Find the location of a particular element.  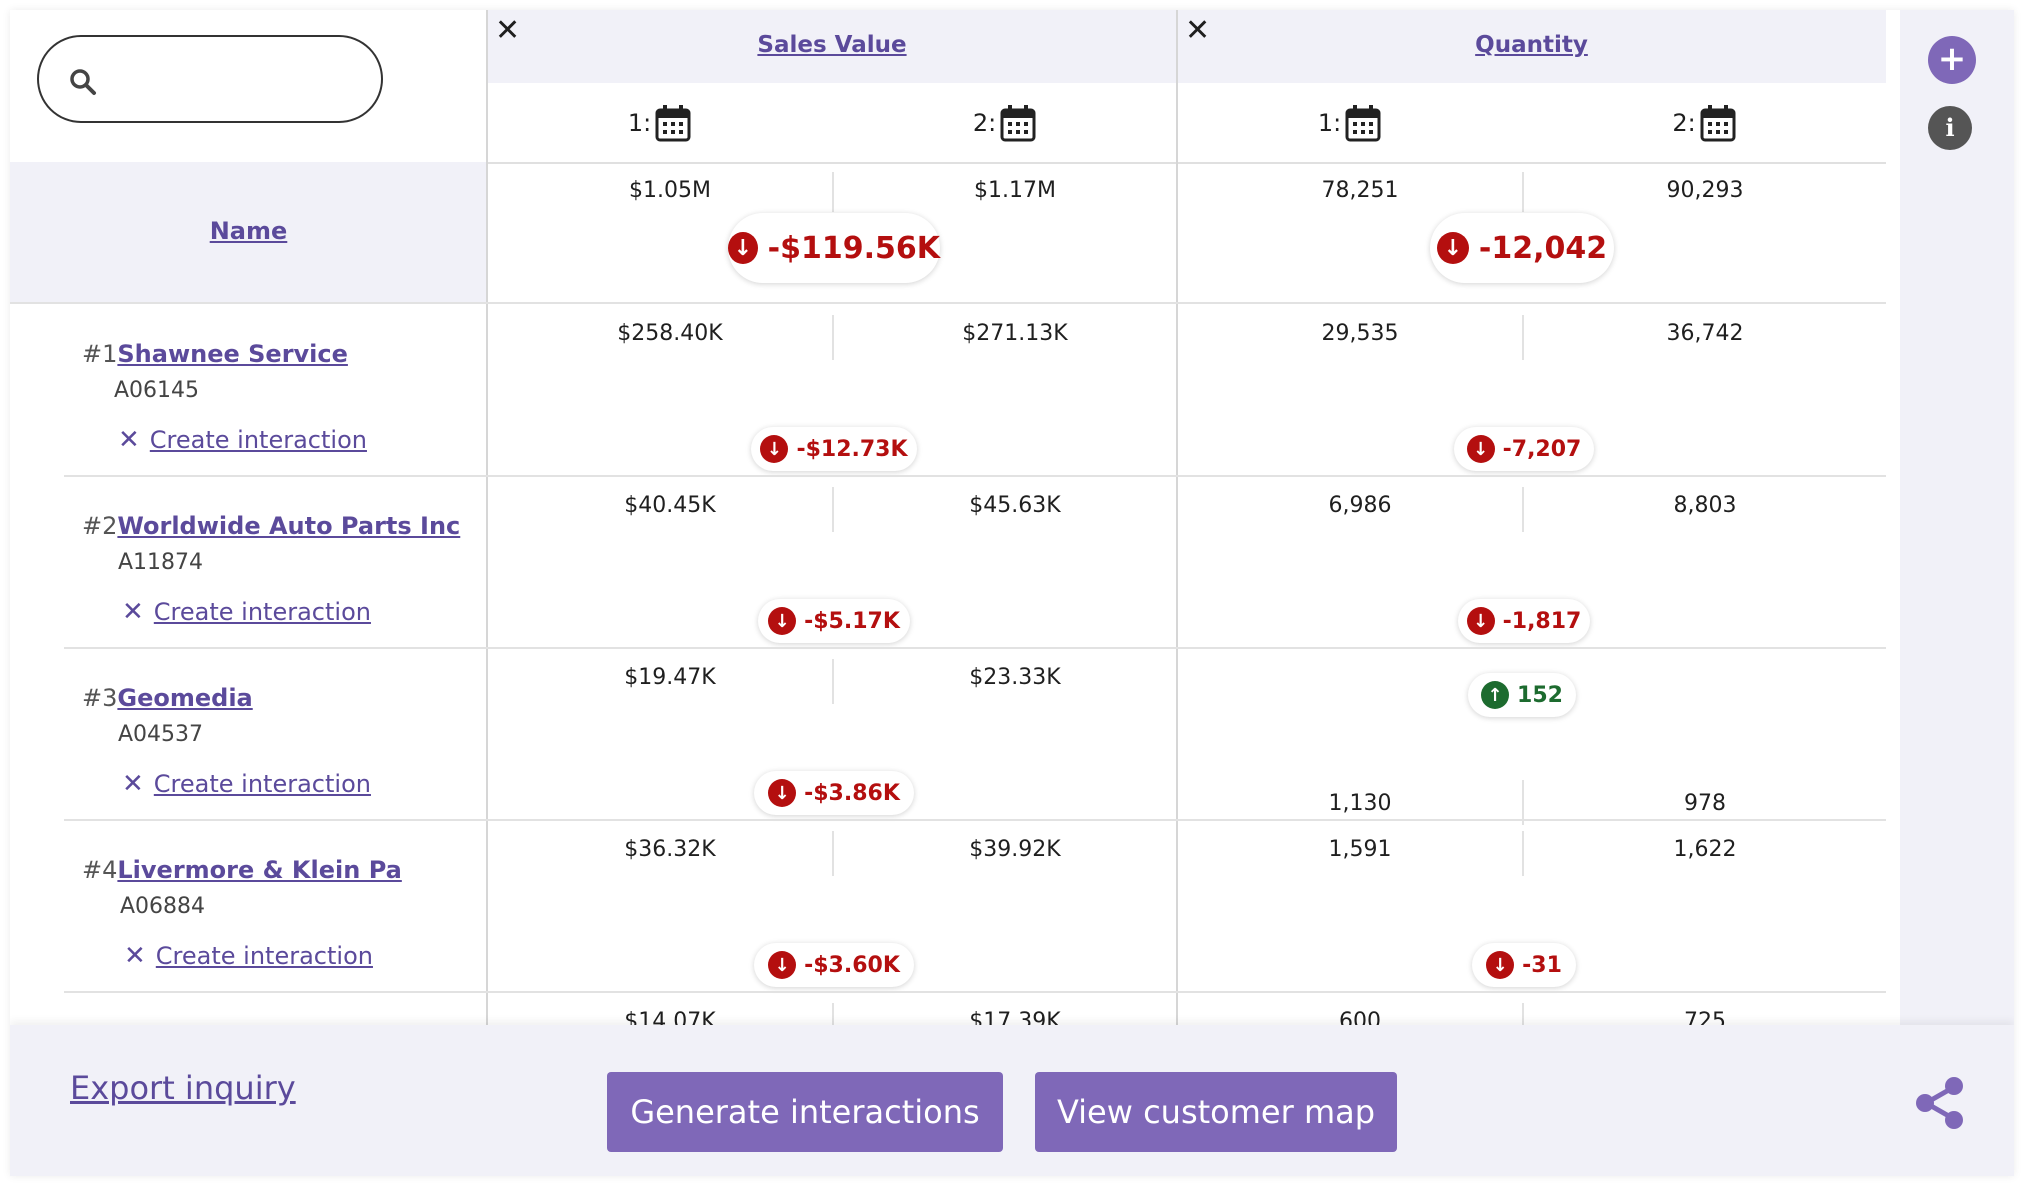

customer-name-link: Shawnee Service is located at coordinates (232, 354).